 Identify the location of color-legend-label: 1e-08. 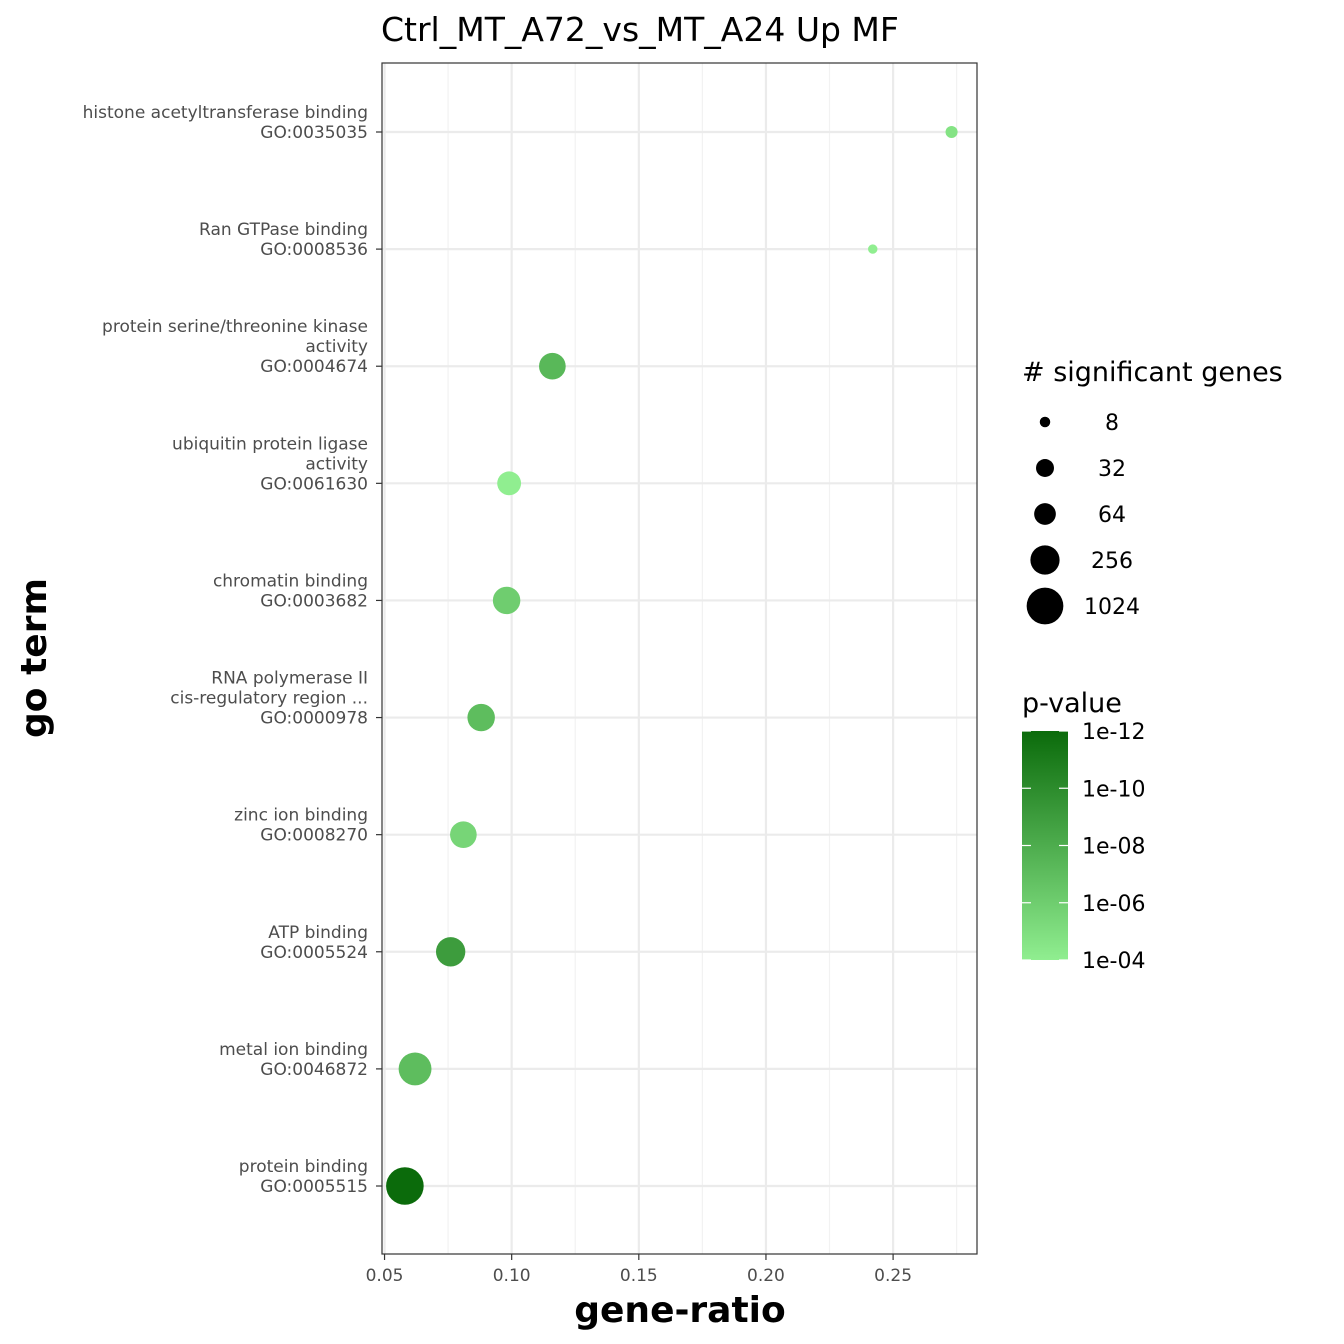
(1113, 847).